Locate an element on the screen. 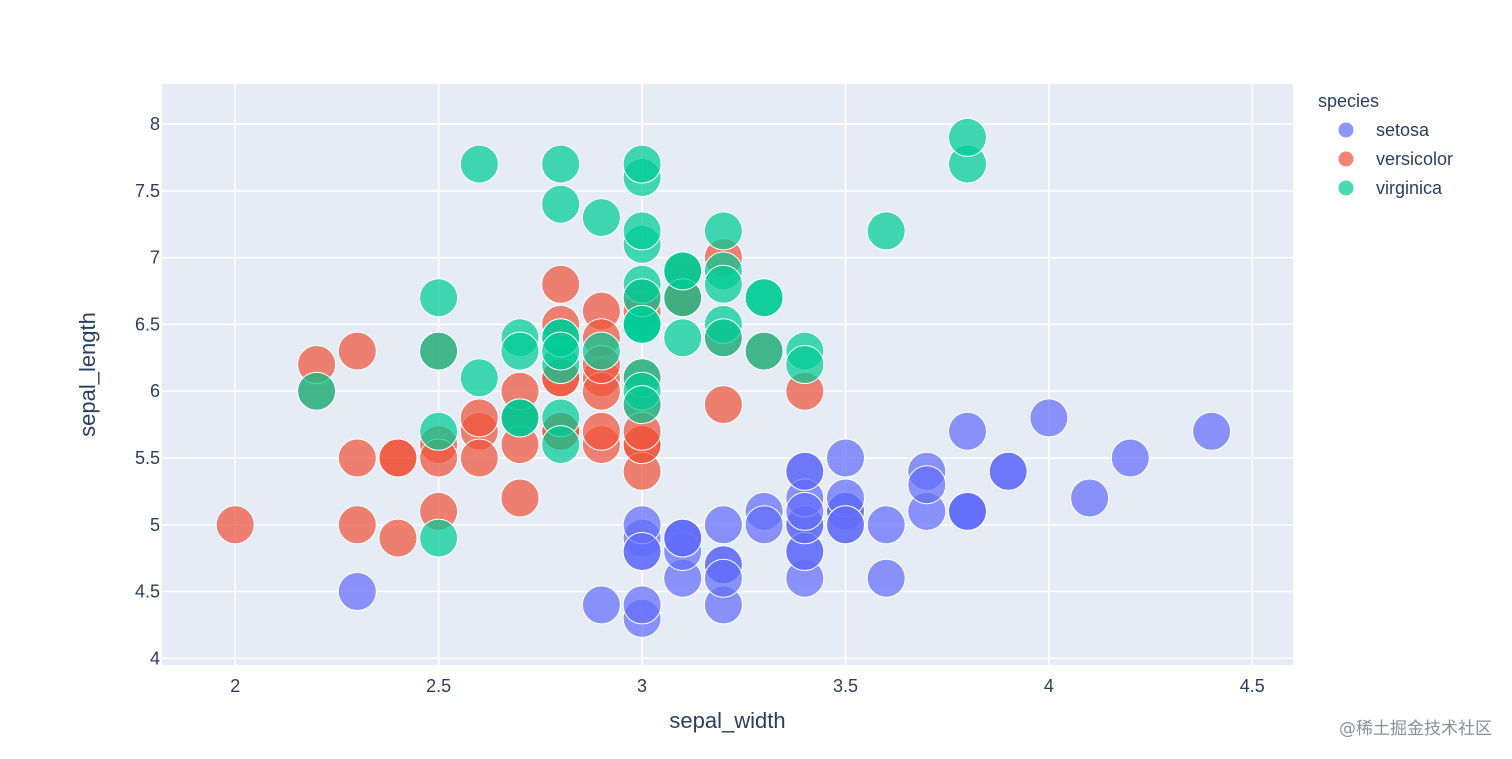  legend-label-setosa: setosa is located at coordinates (1403, 130).